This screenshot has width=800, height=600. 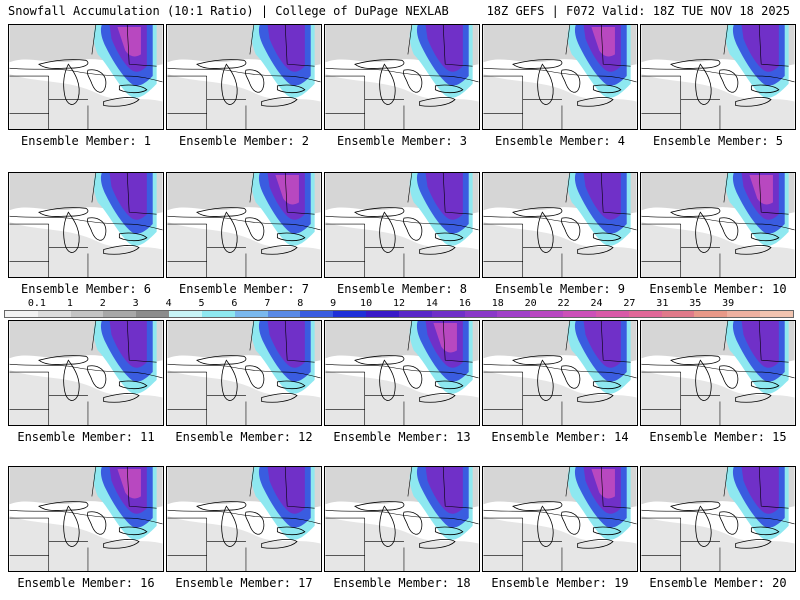 I want to click on ensemble-member-label: Ensemble Member: 19, so click(x=560, y=583).